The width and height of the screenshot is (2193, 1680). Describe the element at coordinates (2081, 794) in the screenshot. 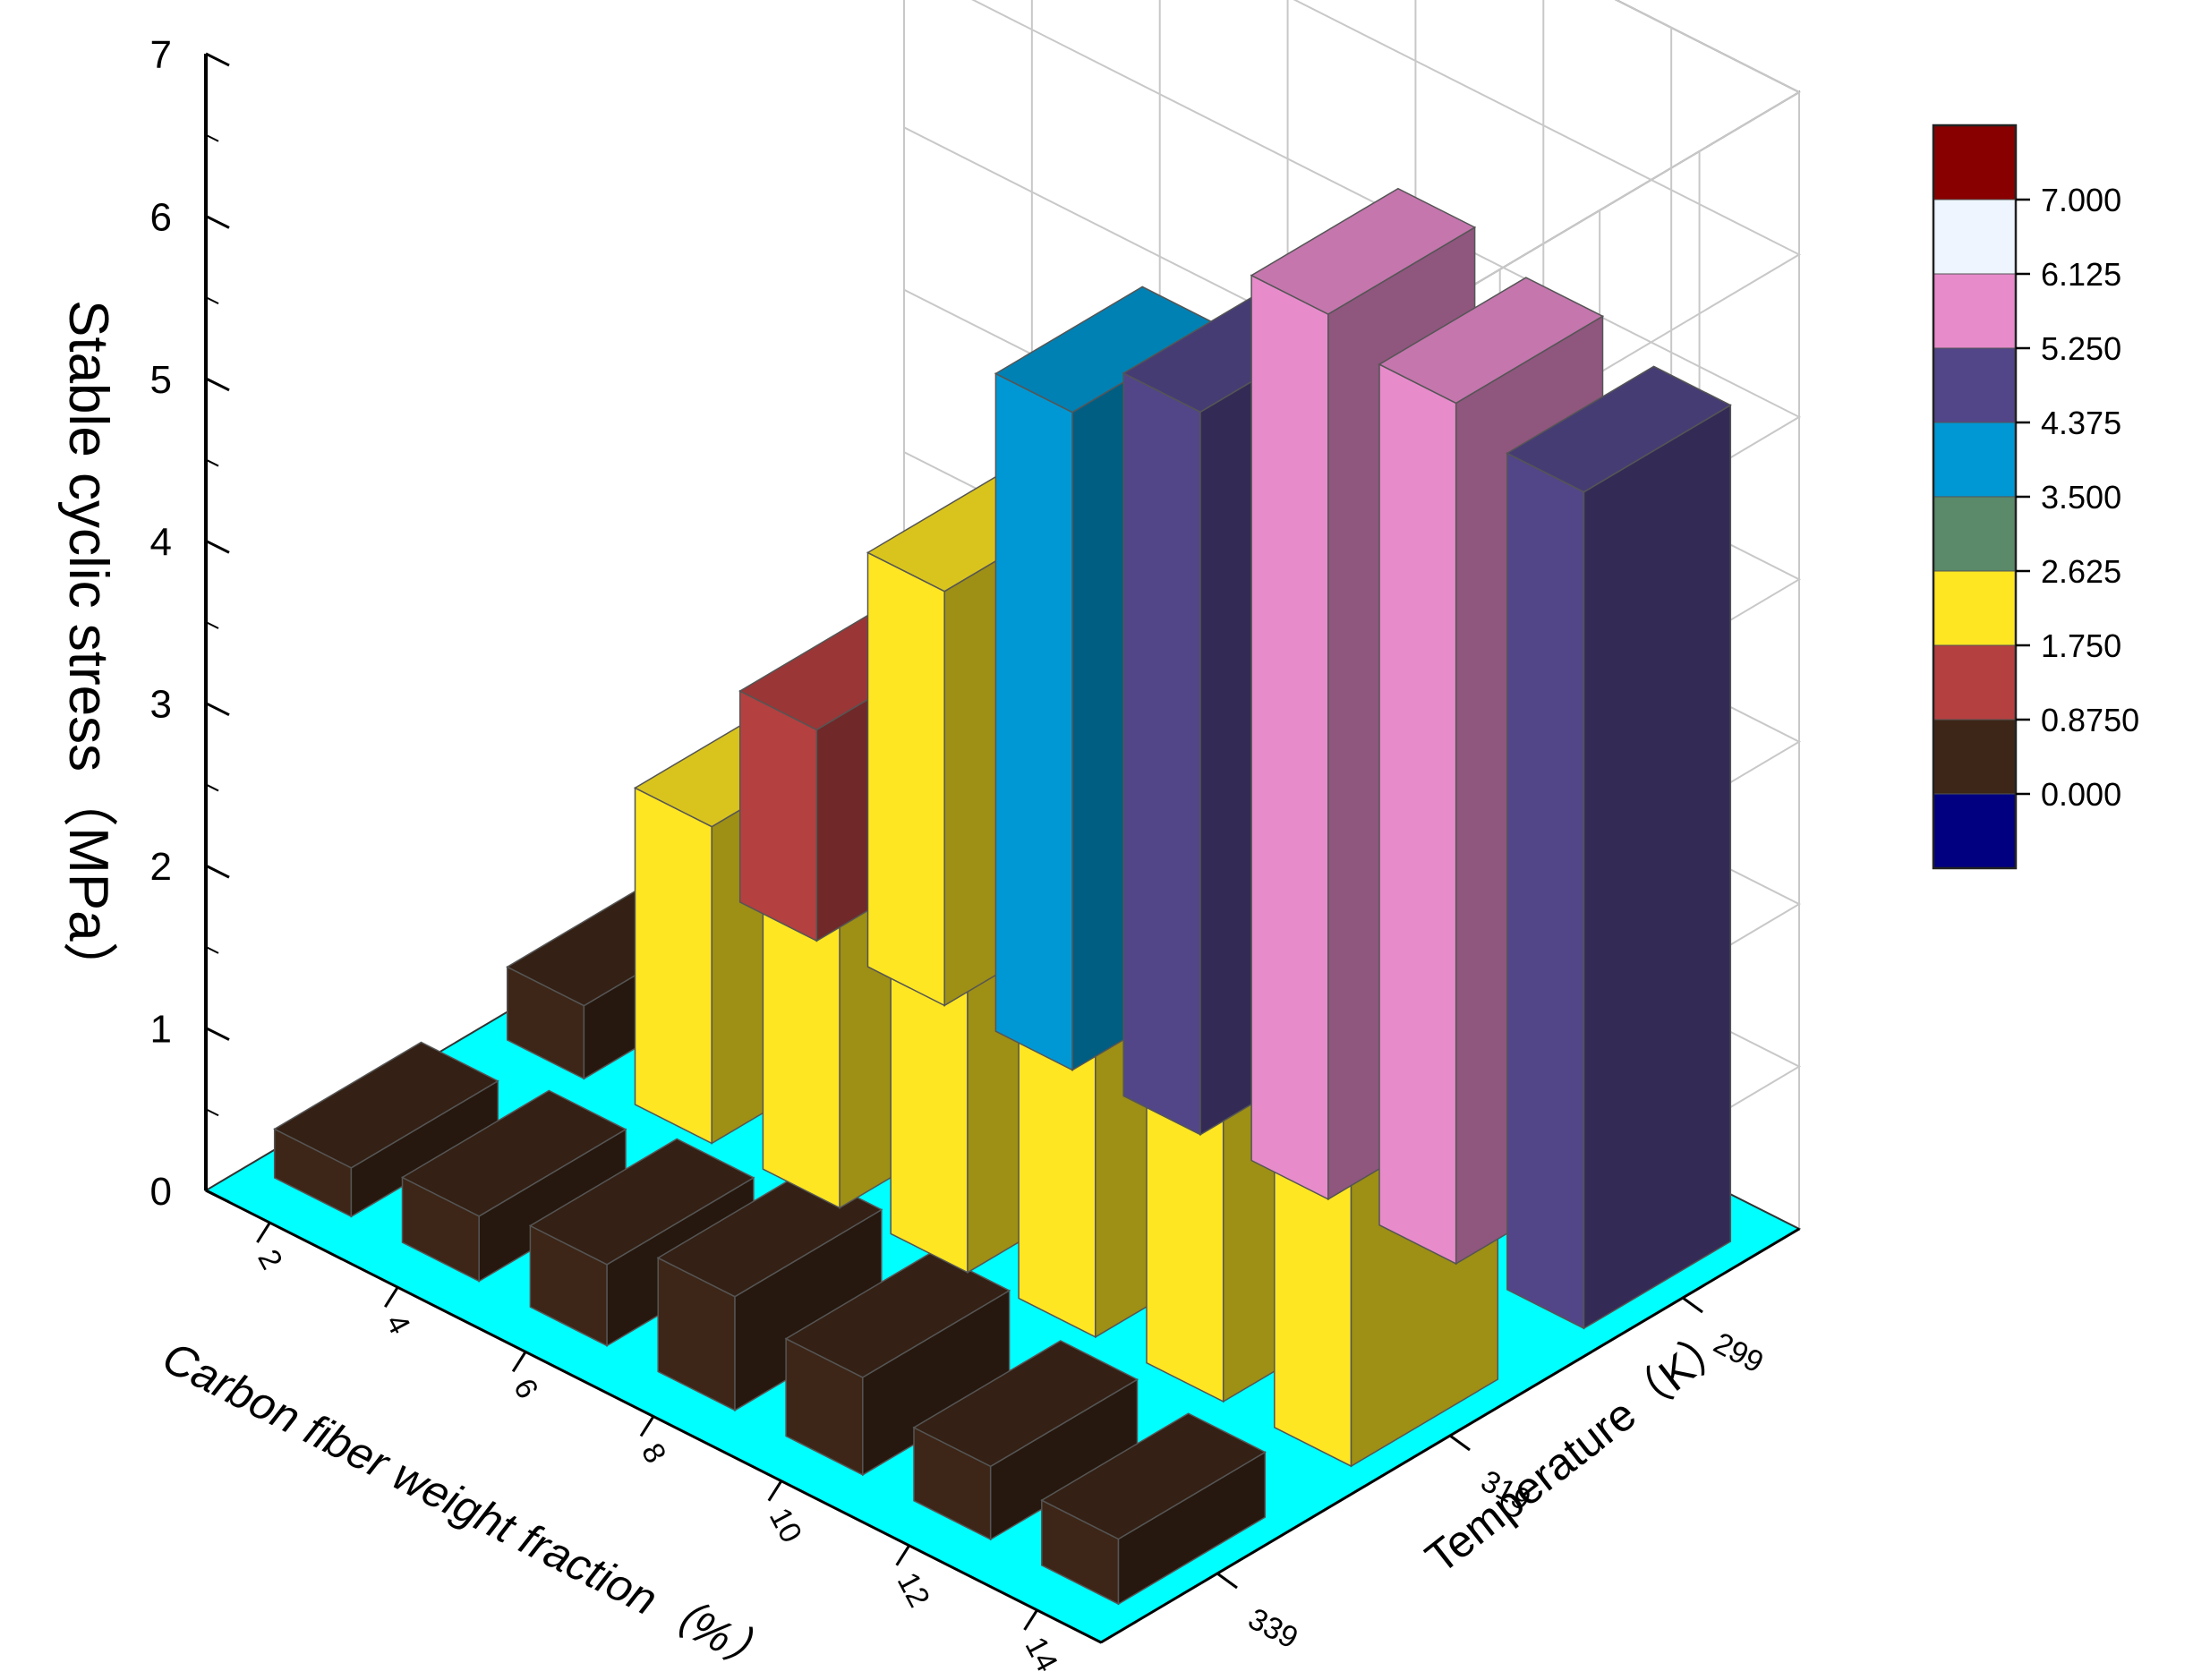

I see `legend-level-label: 0.000` at that location.